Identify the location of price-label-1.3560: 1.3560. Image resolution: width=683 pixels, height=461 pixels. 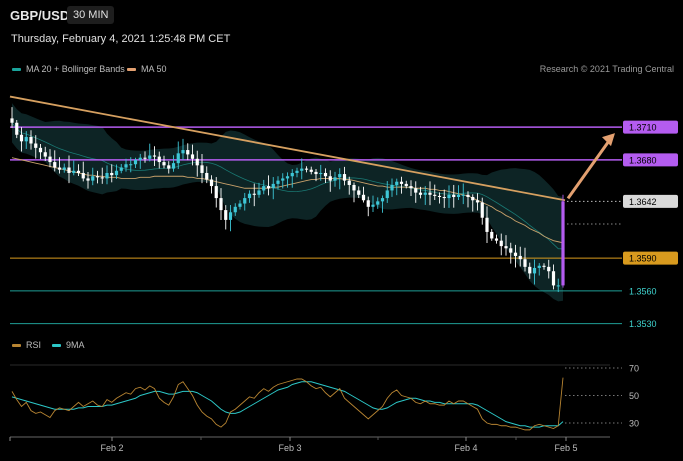
(643, 291).